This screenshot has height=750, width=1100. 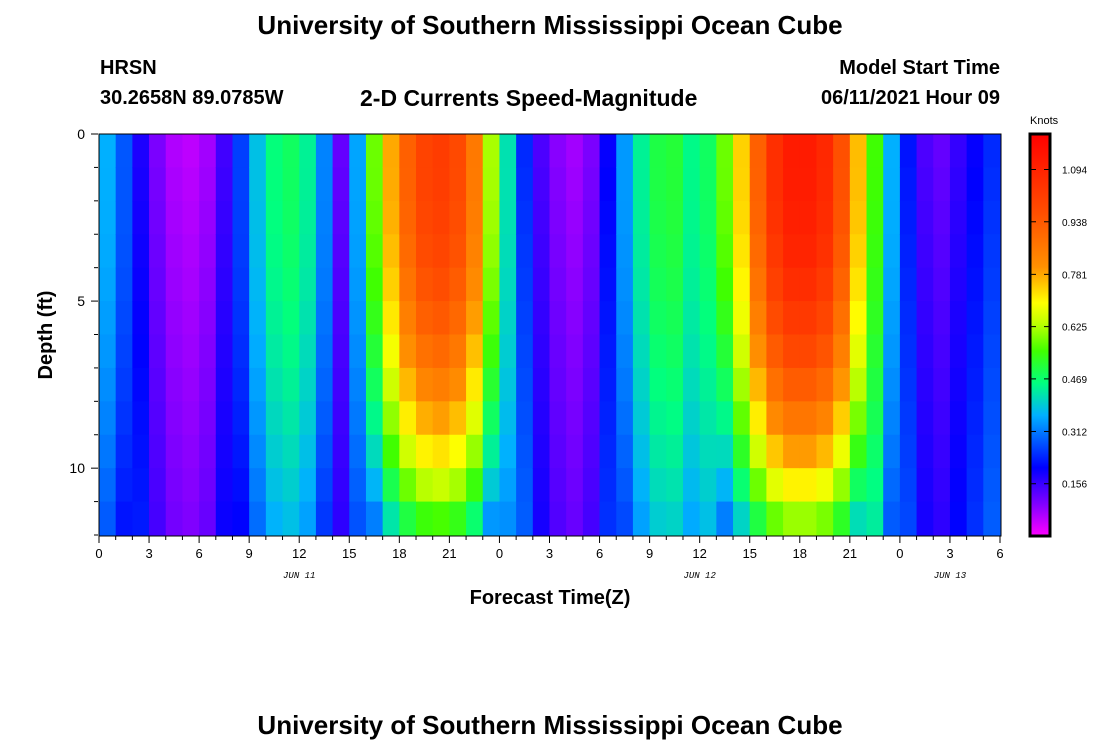 What do you see at coordinates (299, 553) in the screenshot?
I see `x-tick-label: 12` at bounding box center [299, 553].